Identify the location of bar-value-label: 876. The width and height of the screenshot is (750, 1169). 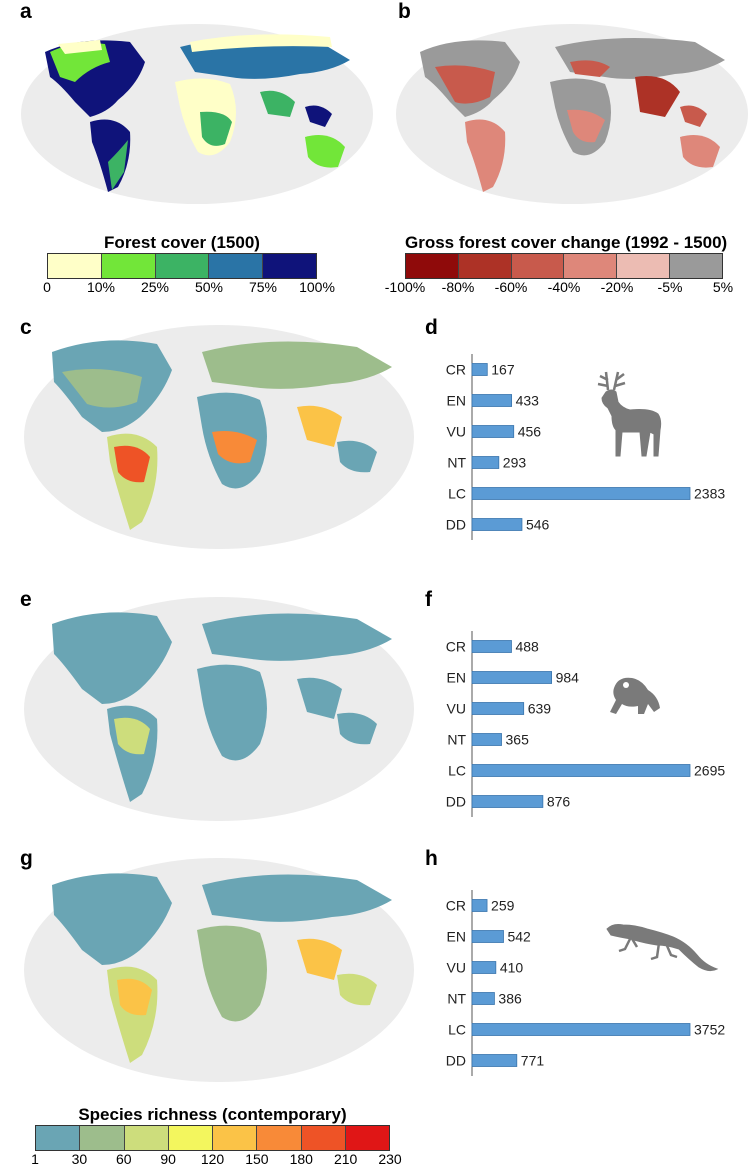
(559, 802).